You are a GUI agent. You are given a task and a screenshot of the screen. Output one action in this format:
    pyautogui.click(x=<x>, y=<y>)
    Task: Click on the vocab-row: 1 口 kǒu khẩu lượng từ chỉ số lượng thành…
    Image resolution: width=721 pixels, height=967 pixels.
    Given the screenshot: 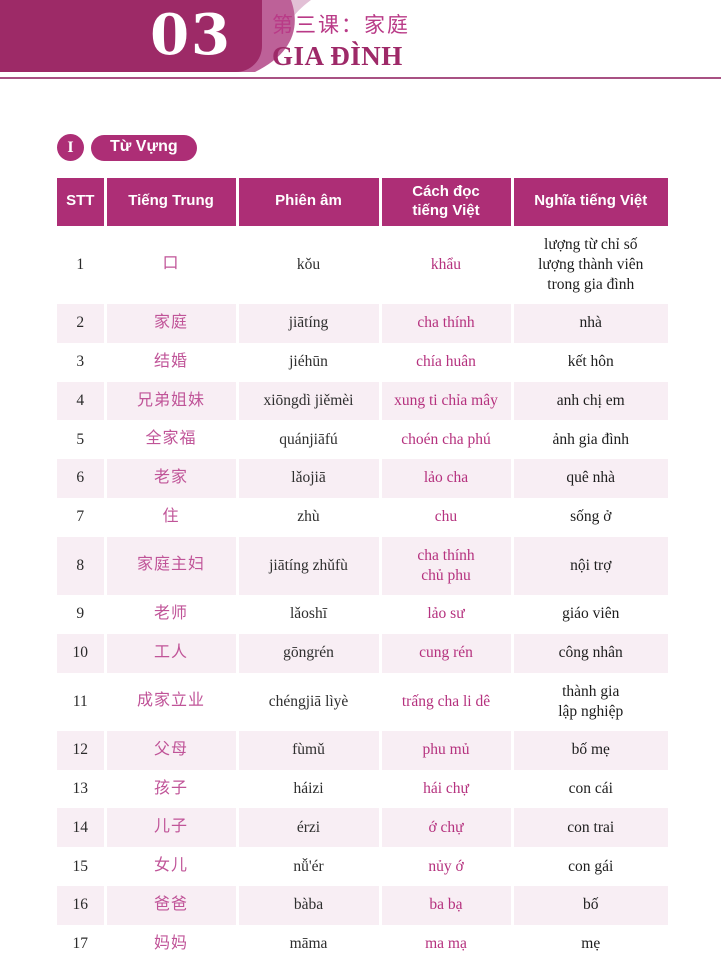 What is the action you would take?
    pyautogui.click(x=362, y=264)
    